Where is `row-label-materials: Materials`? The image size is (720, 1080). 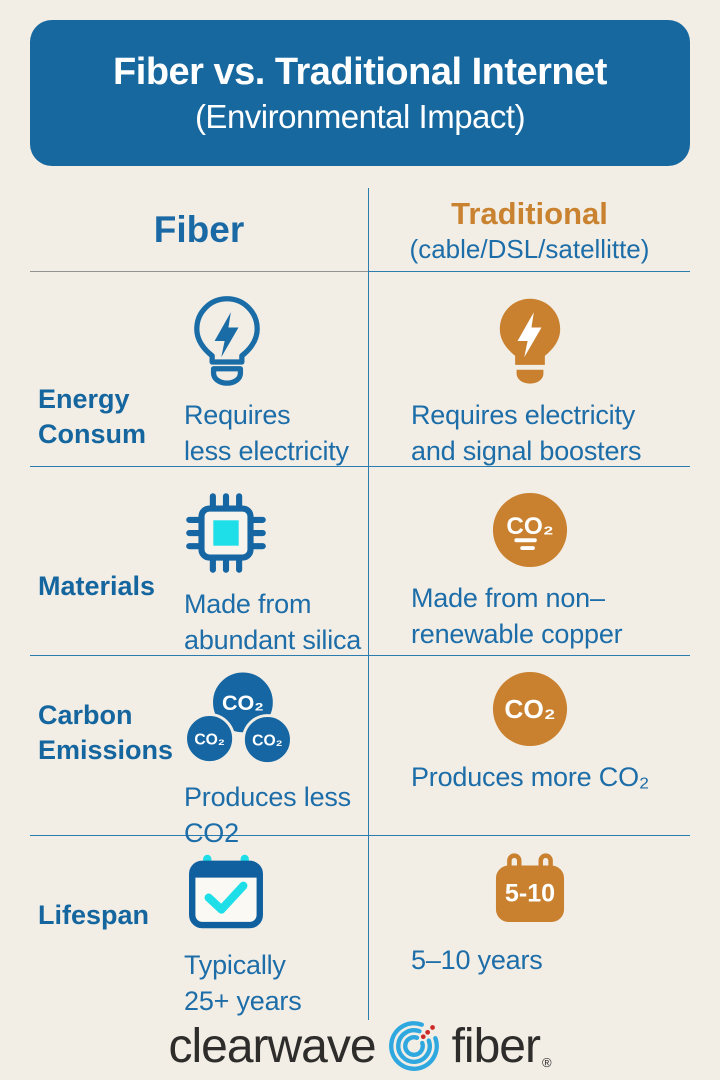 row-label-materials: Materials is located at coordinates (97, 586).